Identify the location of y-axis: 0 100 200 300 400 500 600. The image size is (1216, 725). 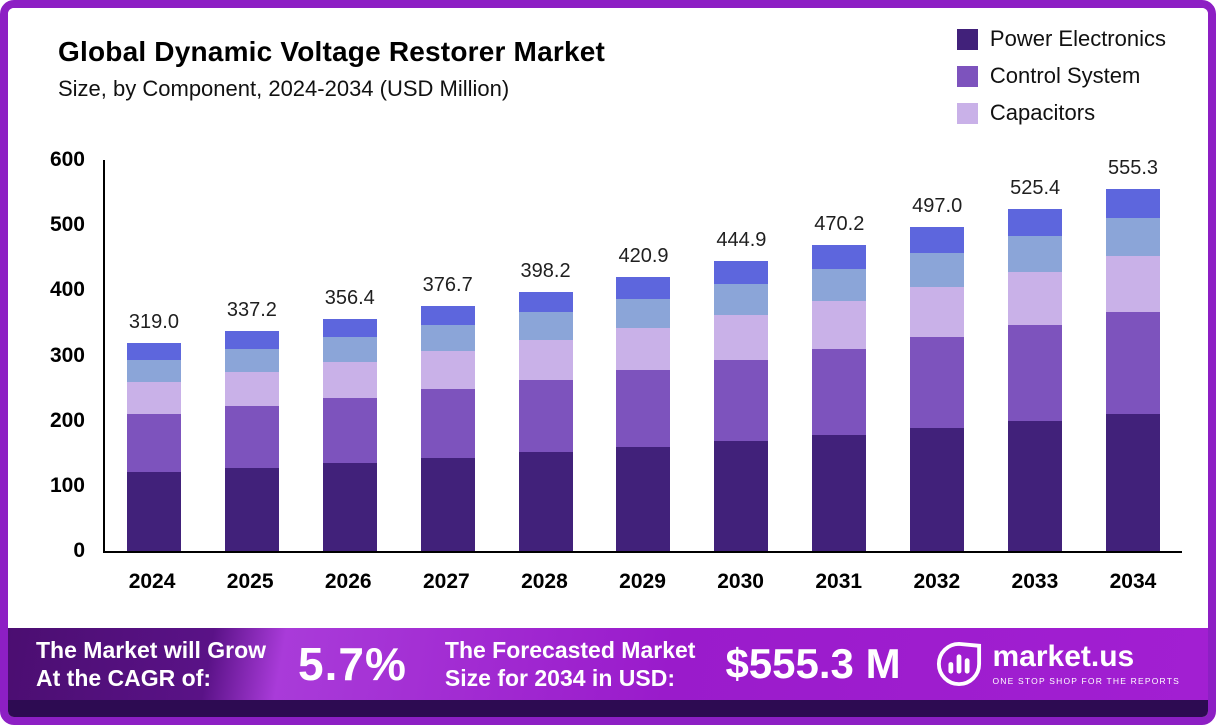
(62, 355).